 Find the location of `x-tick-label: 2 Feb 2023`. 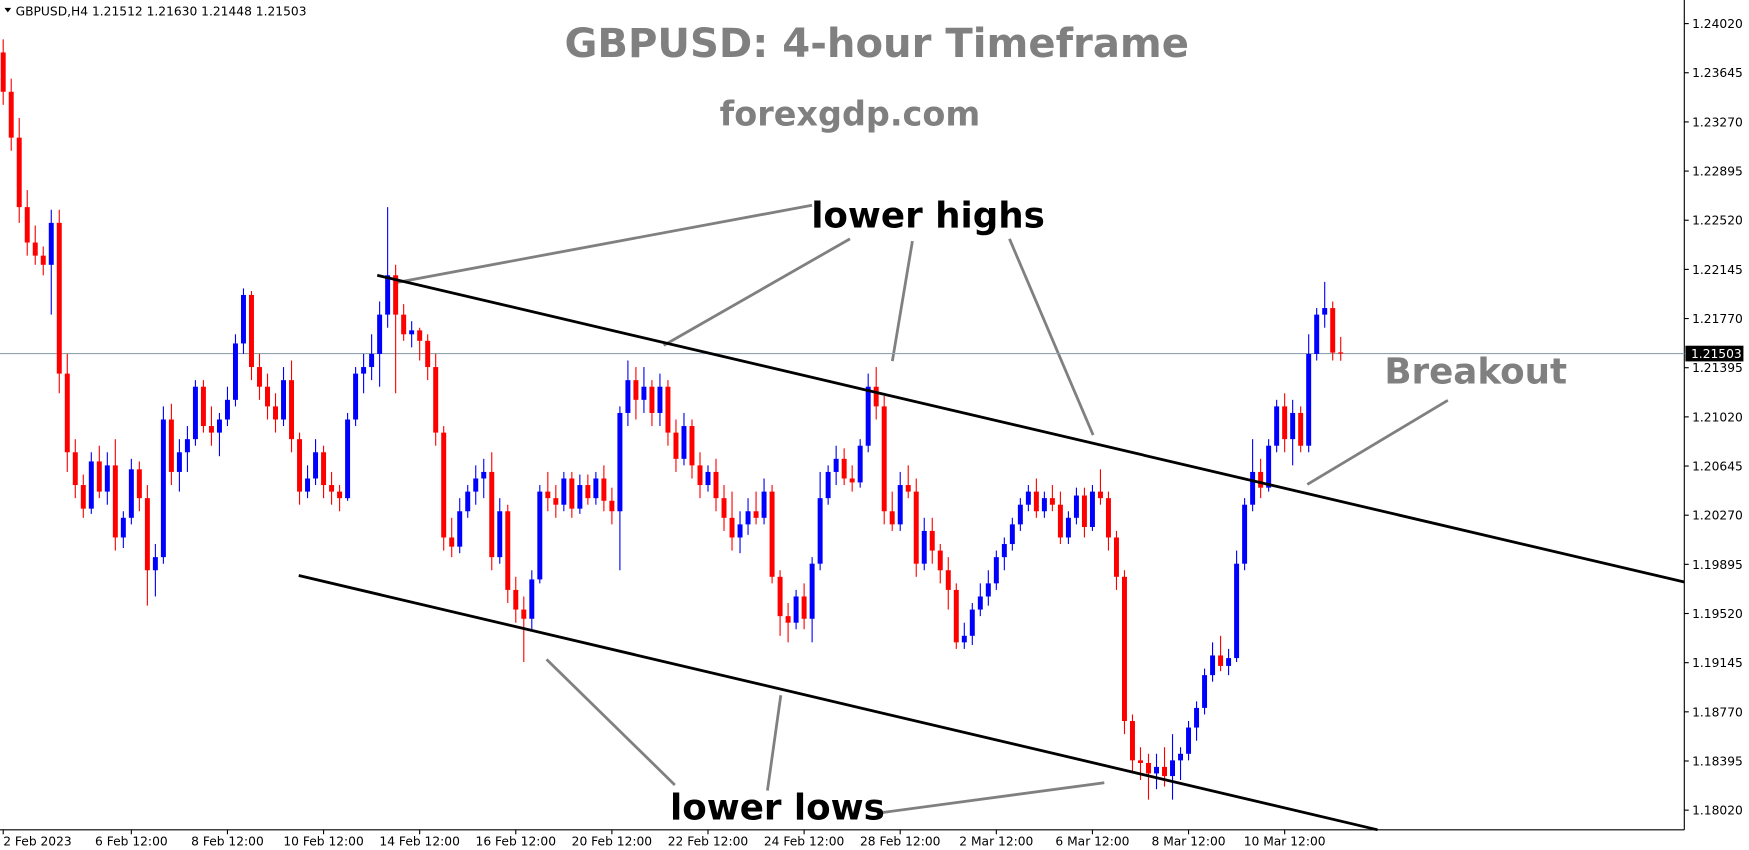

x-tick-label: 2 Feb 2023 is located at coordinates (37, 841).